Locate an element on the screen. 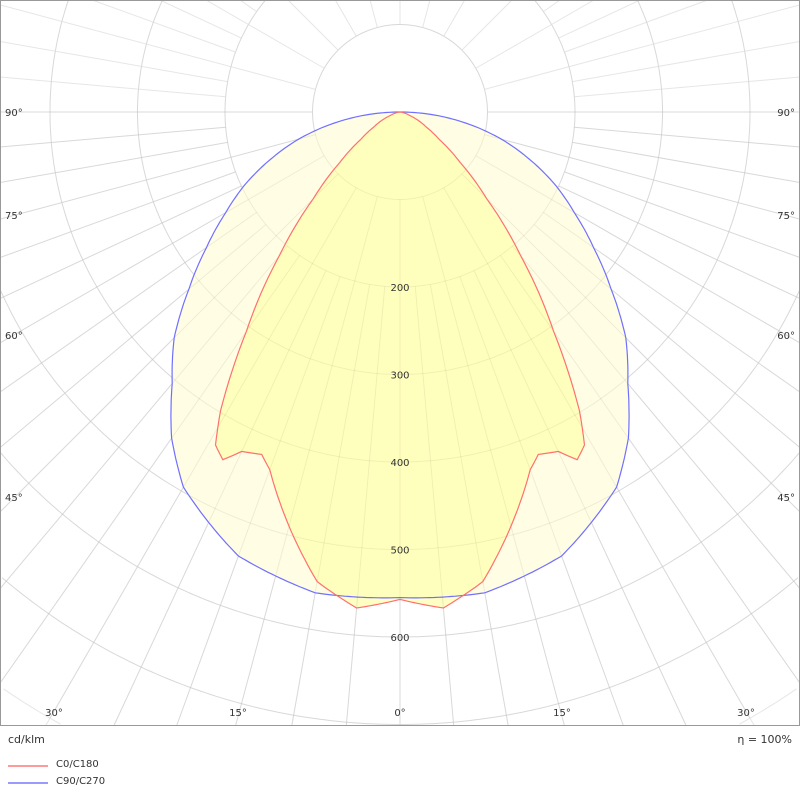  grid-circle is located at coordinates (400, 706).